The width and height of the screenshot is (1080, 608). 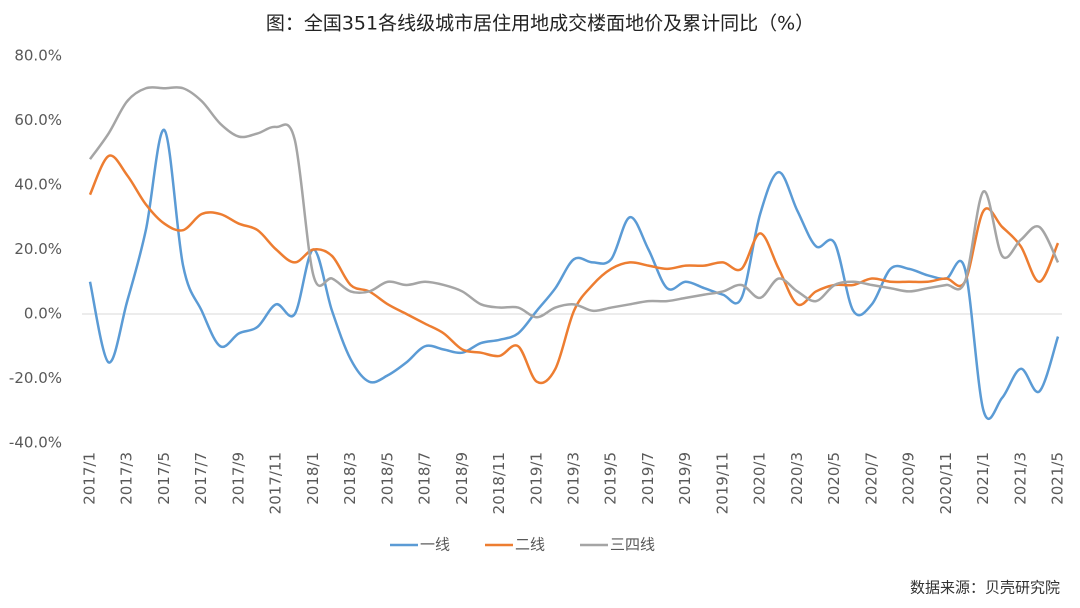 What do you see at coordinates (462, 478) in the screenshot?
I see `x-tick-label: 2018/9` at bounding box center [462, 478].